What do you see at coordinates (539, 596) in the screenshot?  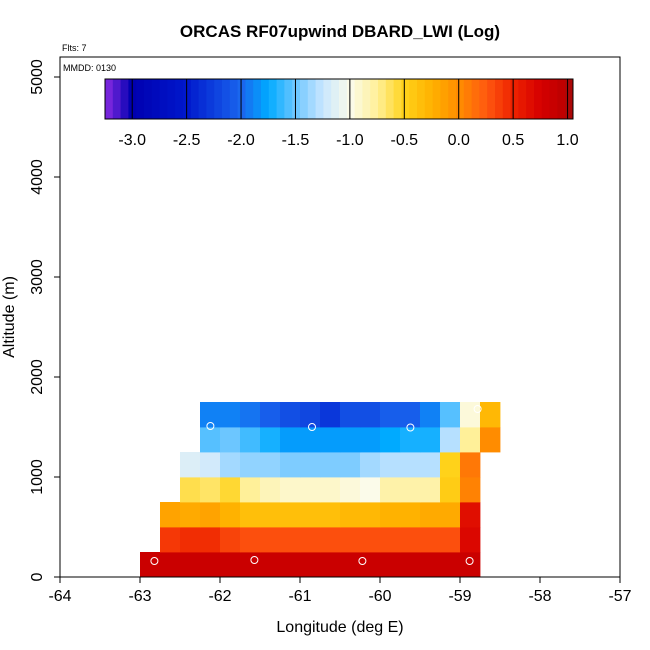 I see `x-tick-label: -58` at bounding box center [539, 596].